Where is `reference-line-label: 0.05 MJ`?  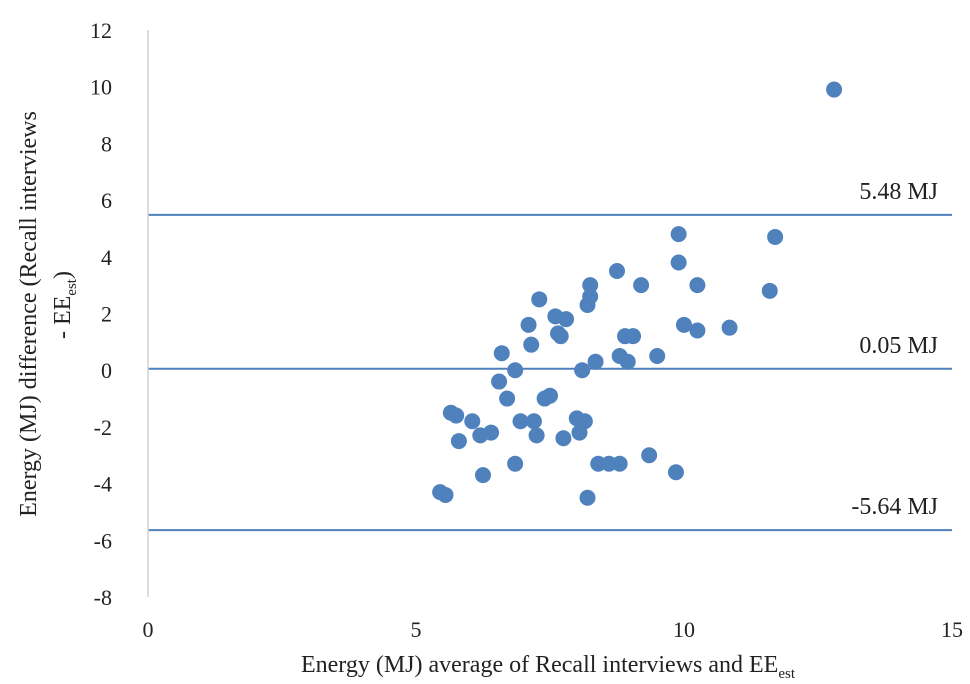 reference-line-label: 0.05 MJ is located at coordinates (898, 346).